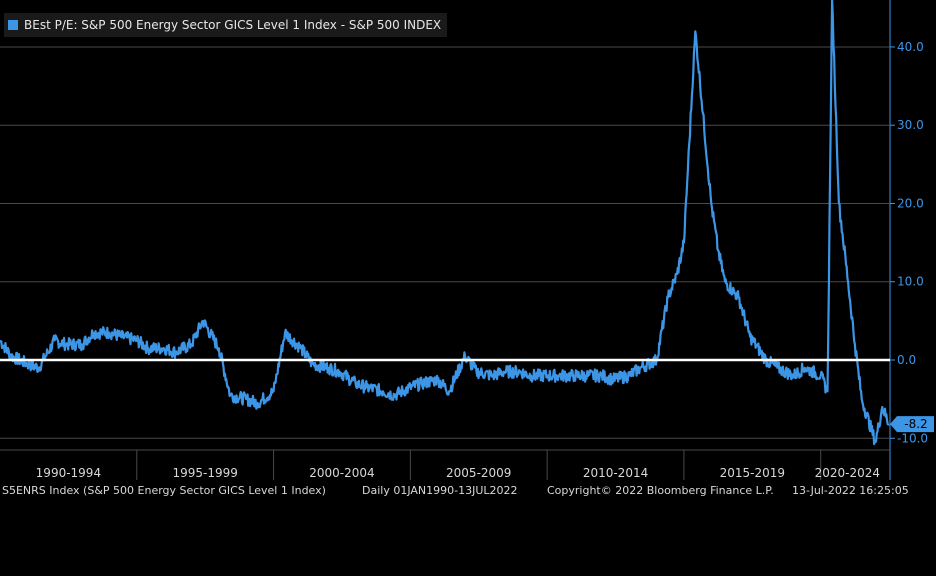 Image resolution: width=936 pixels, height=576 pixels. I want to click on y-tick-label: 30.0, so click(910, 125).